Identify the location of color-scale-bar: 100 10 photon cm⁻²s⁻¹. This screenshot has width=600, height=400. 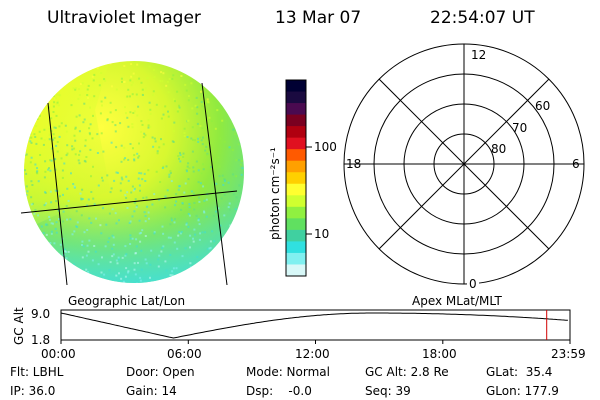
(302, 178).